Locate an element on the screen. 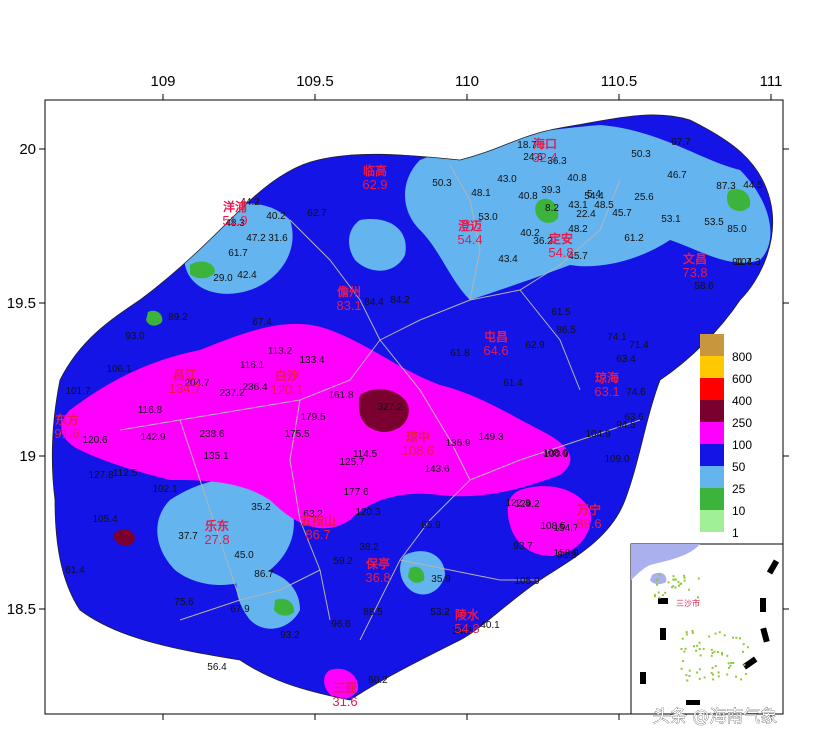 The height and width of the screenshot is (745, 824). station-value: 87.3 is located at coordinates (726, 186).